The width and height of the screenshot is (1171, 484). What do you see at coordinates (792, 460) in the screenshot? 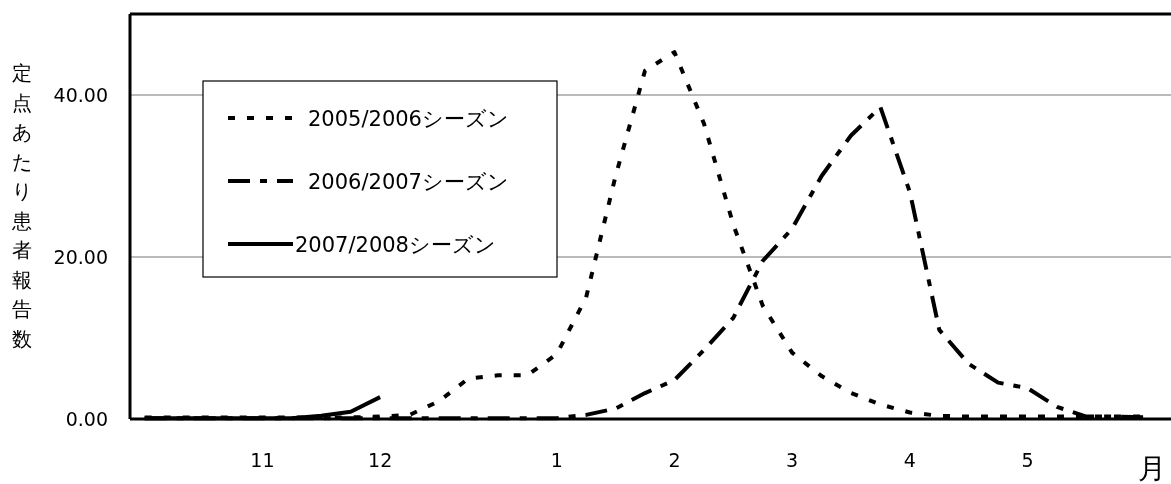
I see `x-tick-label: 3` at bounding box center [792, 460].